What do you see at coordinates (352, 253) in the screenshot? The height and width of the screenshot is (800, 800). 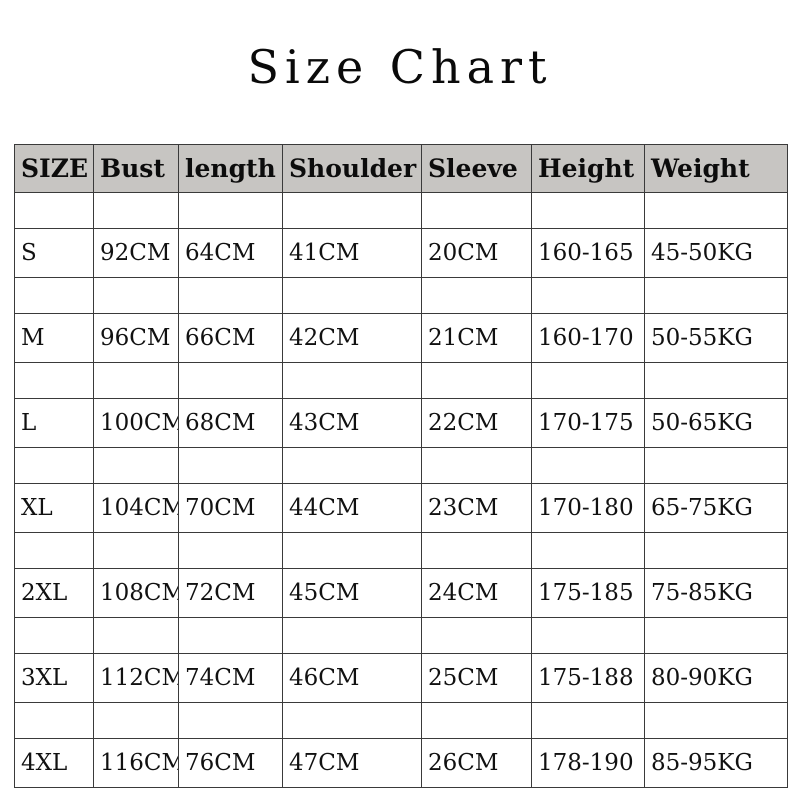 I see `cell-shoulder: 41CM` at bounding box center [352, 253].